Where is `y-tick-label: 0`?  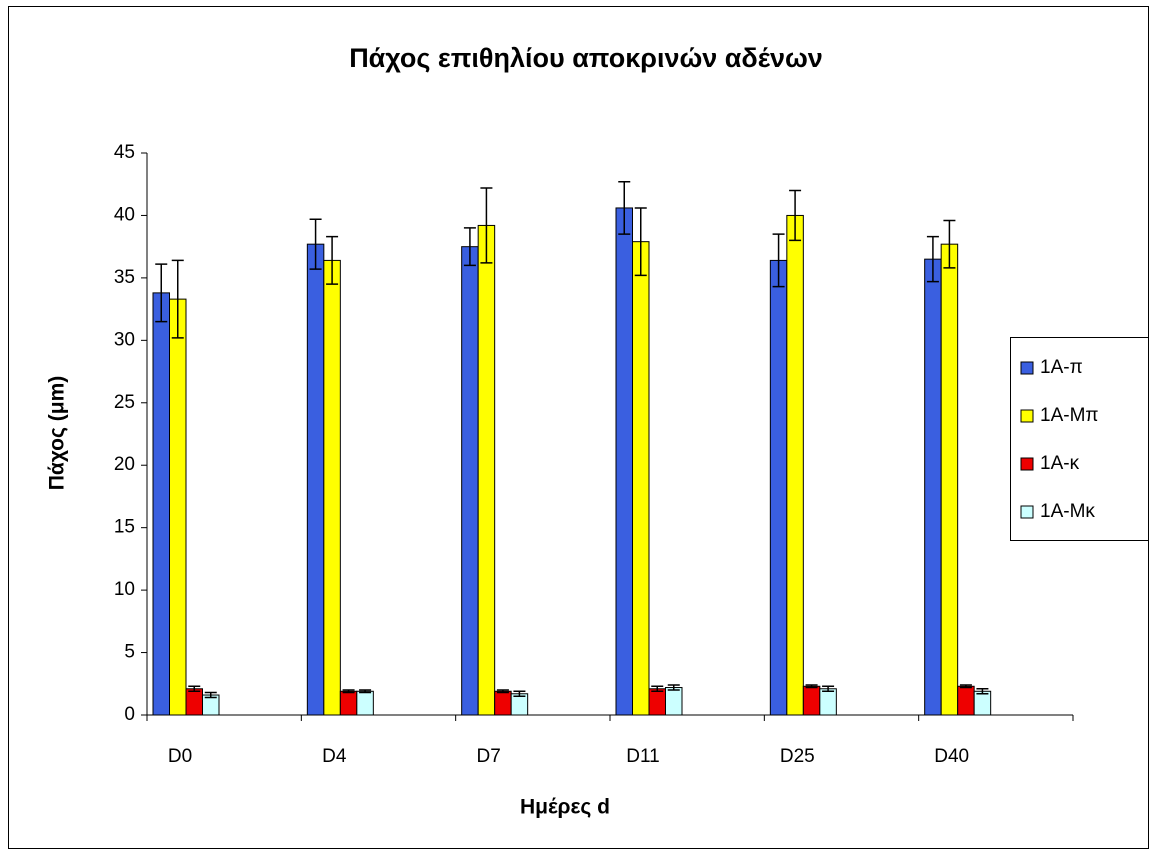
y-tick-label: 0 is located at coordinates (129, 714).